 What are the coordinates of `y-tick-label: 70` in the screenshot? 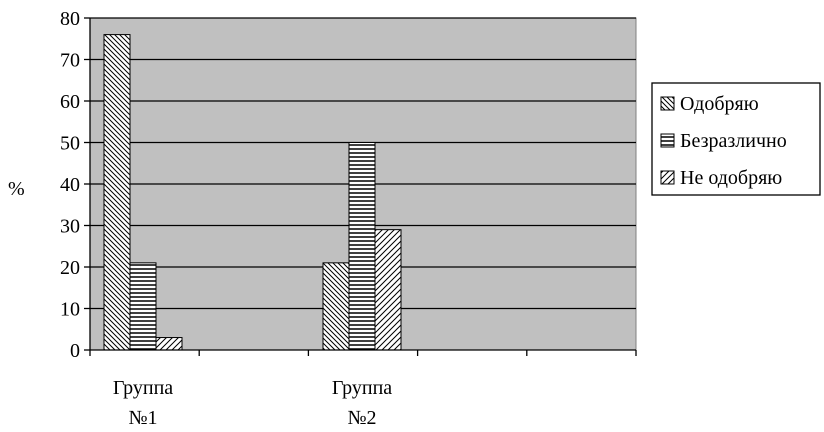 It's located at (70, 61).